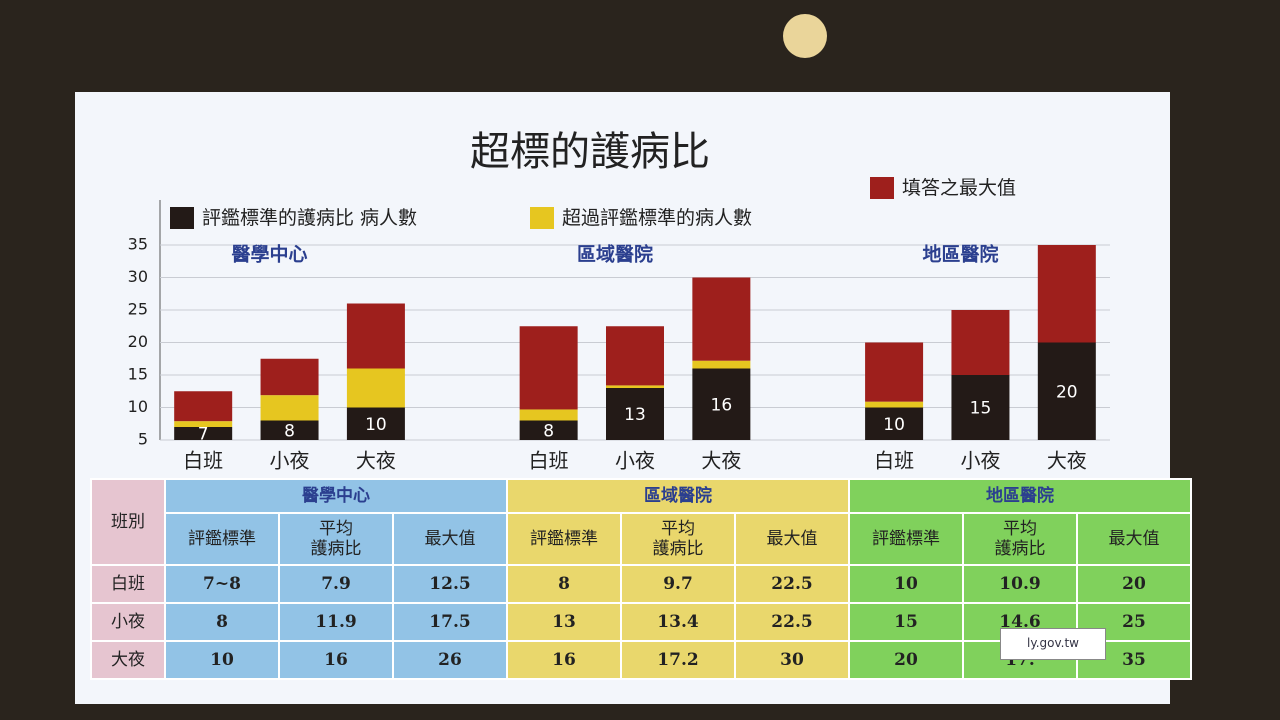  Describe the element at coordinates (792, 660) in the screenshot. I see `table-cell: 30` at that location.